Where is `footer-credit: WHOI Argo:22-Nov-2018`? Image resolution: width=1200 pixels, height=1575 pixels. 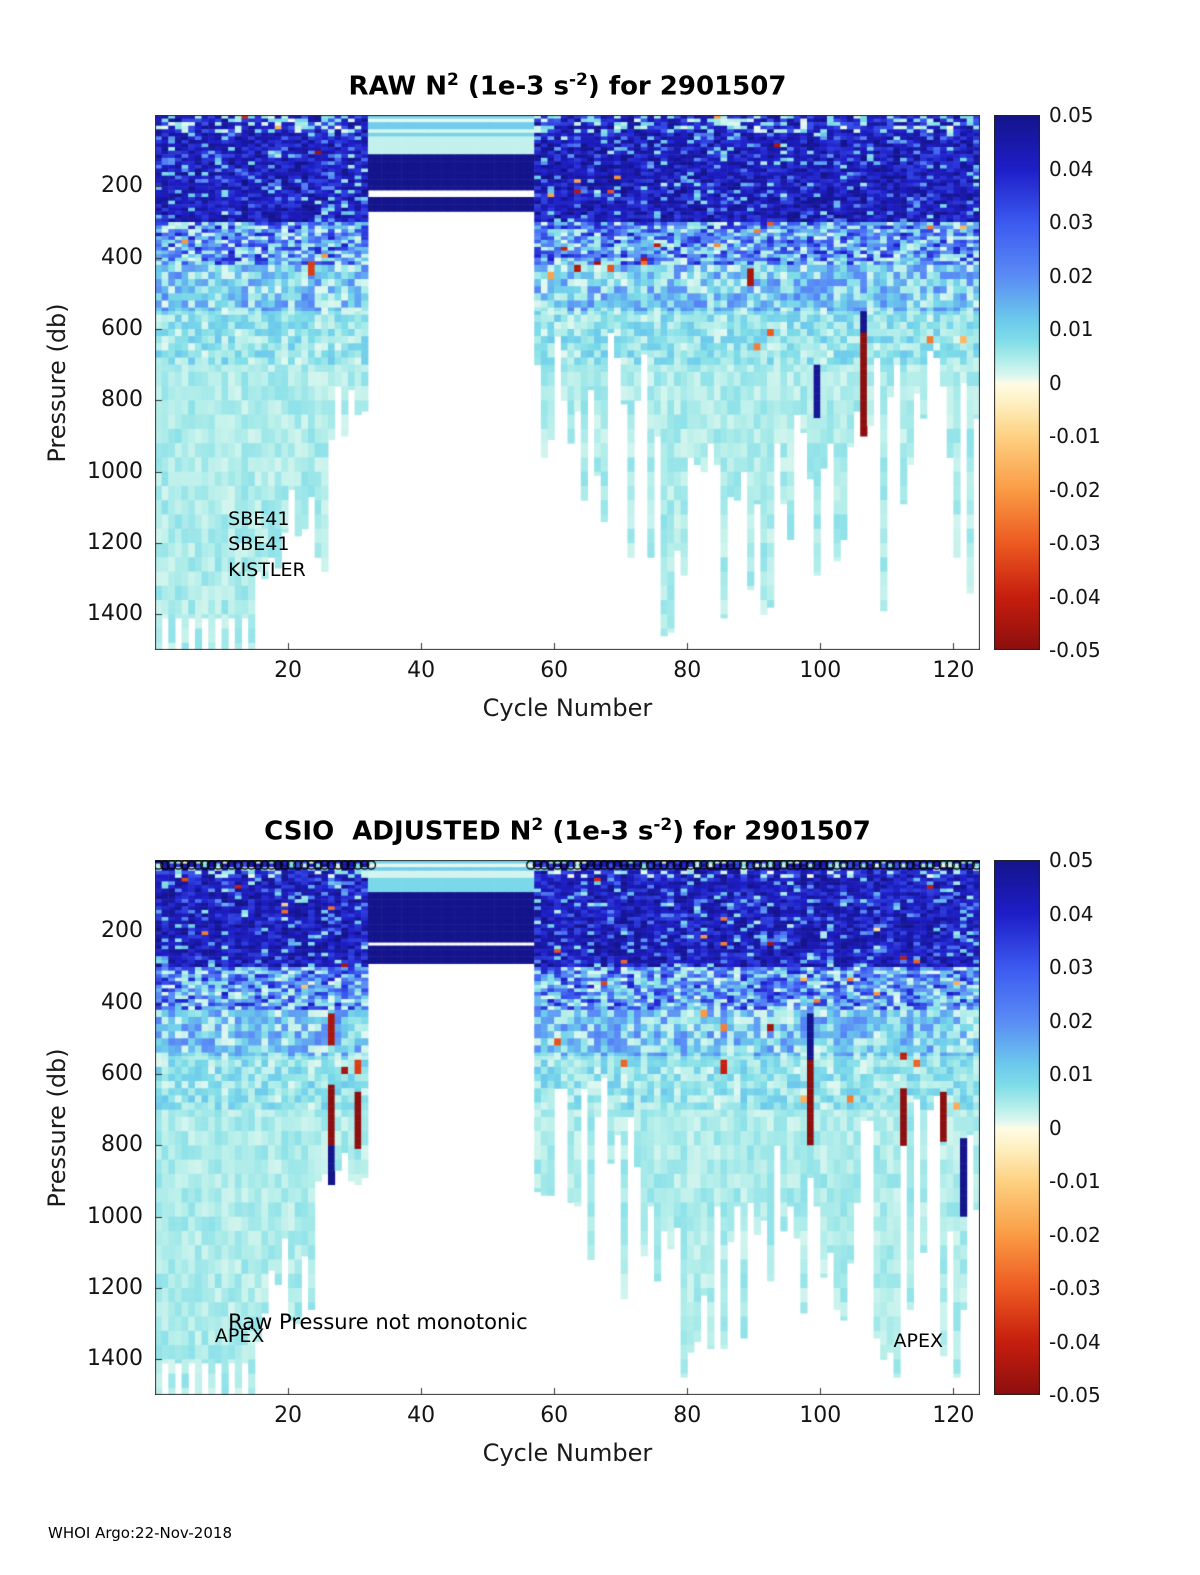 footer-credit: WHOI Argo:22-Nov-2018 is located at coordinates (140, 1533).